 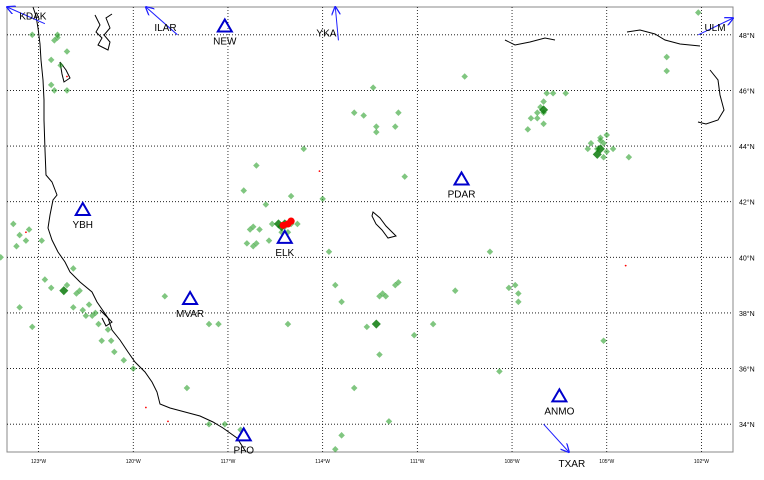 I want to click on coastal-islands, so click(x=65, y=72).